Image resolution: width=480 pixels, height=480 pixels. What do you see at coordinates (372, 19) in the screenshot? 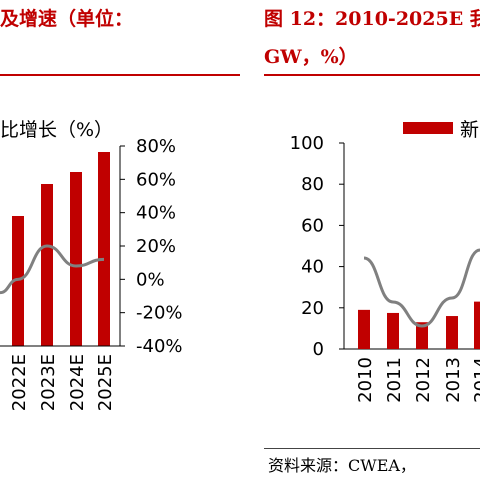
I see `right-chart-title-line1: 图 12：2010-2025E 我` at bounding box center [372, 19].